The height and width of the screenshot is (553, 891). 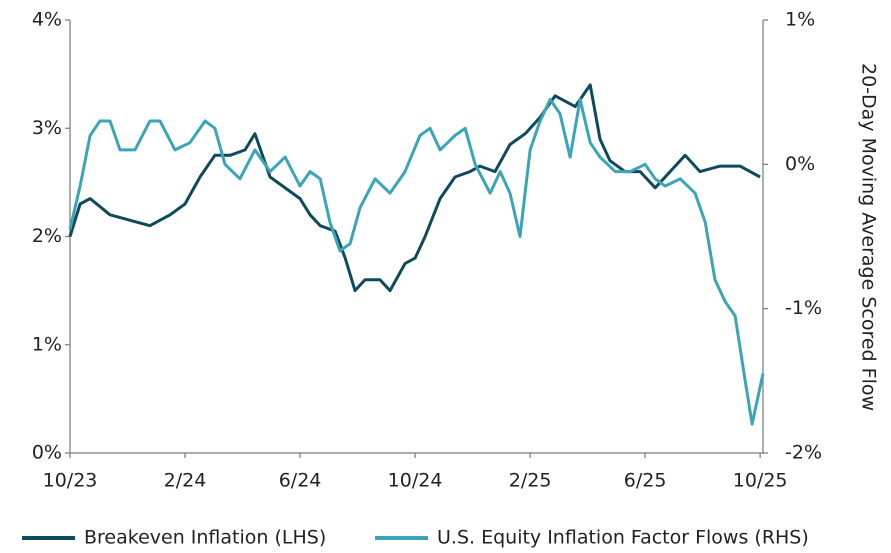 What do you see at coordinates (47, 128) in the screenshot?
I see `y-tick-label: 3%` at bounding box center [47, 128].